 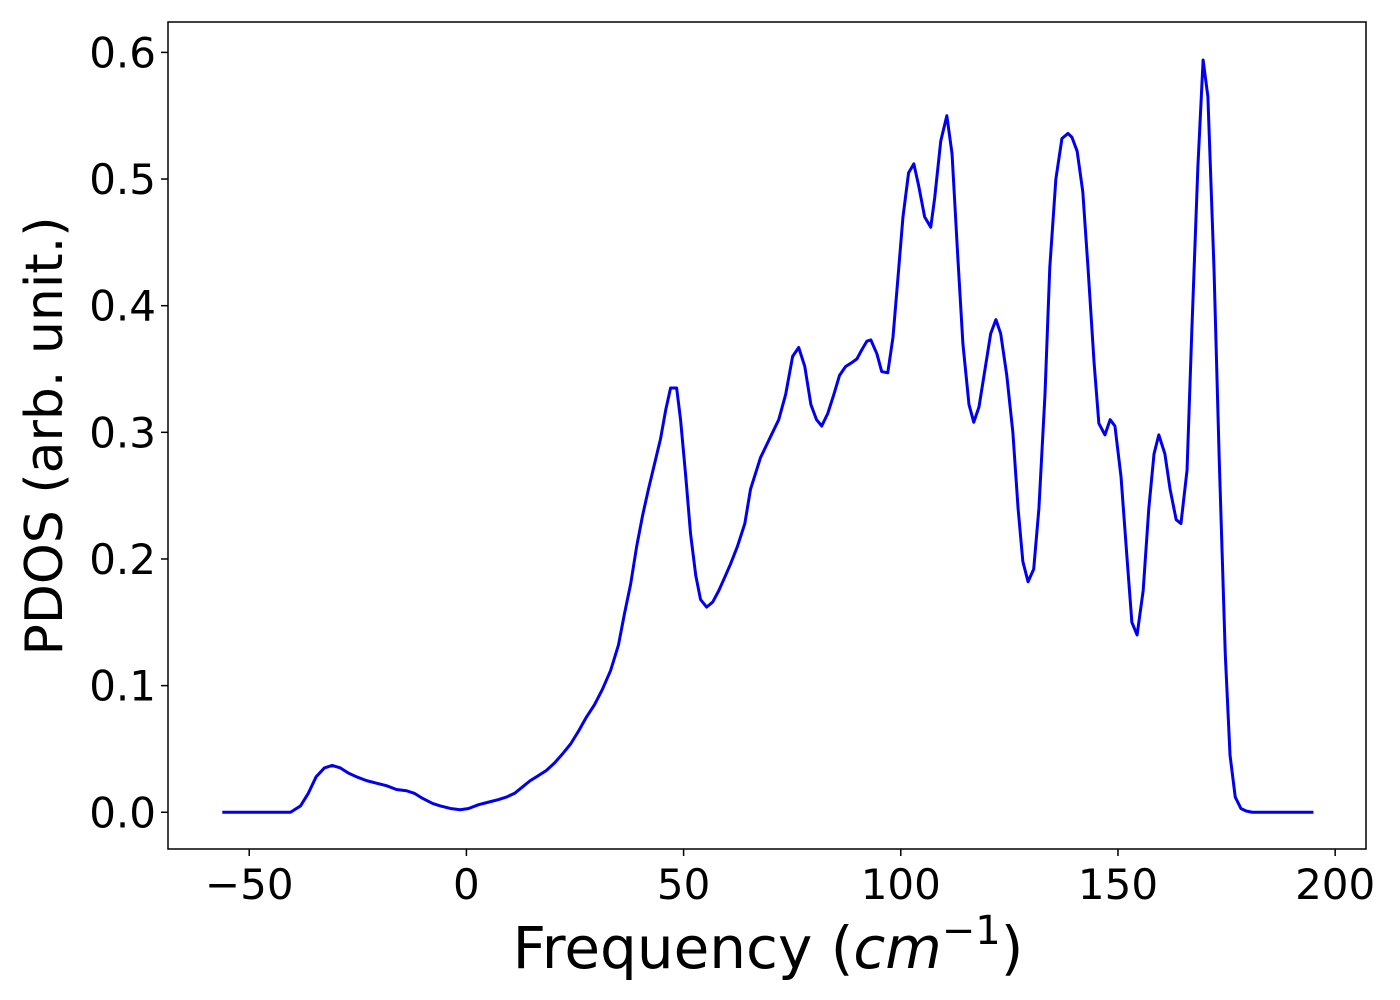 What do you see at coordinates (122, 432) in the screenshot?
I see `y-tick-label: 0.3` at bounding box center [122, 432].